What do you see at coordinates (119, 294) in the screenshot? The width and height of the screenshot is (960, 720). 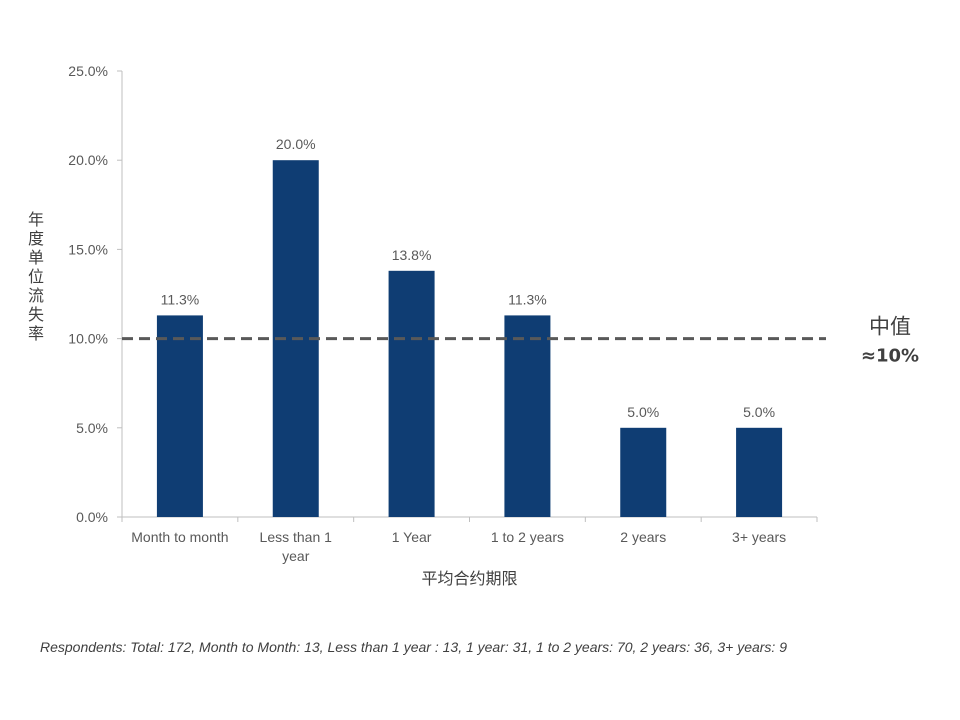 I see `y-axis-ticks` at bounding box center [119, 294].